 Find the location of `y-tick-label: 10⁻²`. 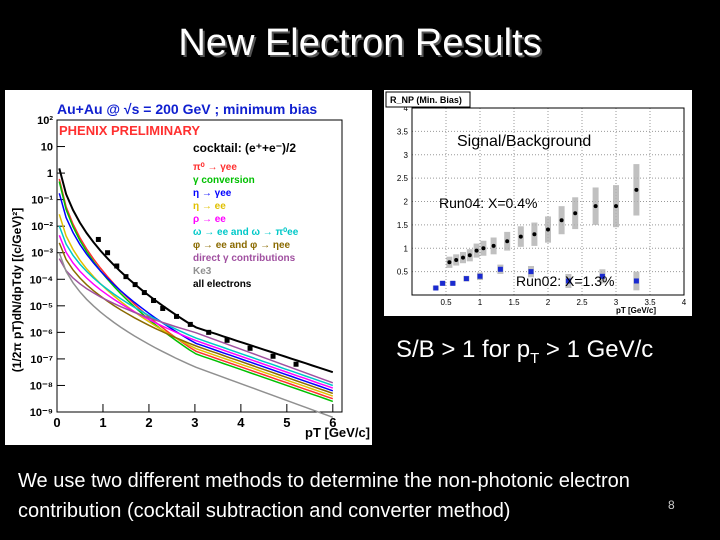

y-tick-label: 10⁻² is located at coordinates (42, 227).